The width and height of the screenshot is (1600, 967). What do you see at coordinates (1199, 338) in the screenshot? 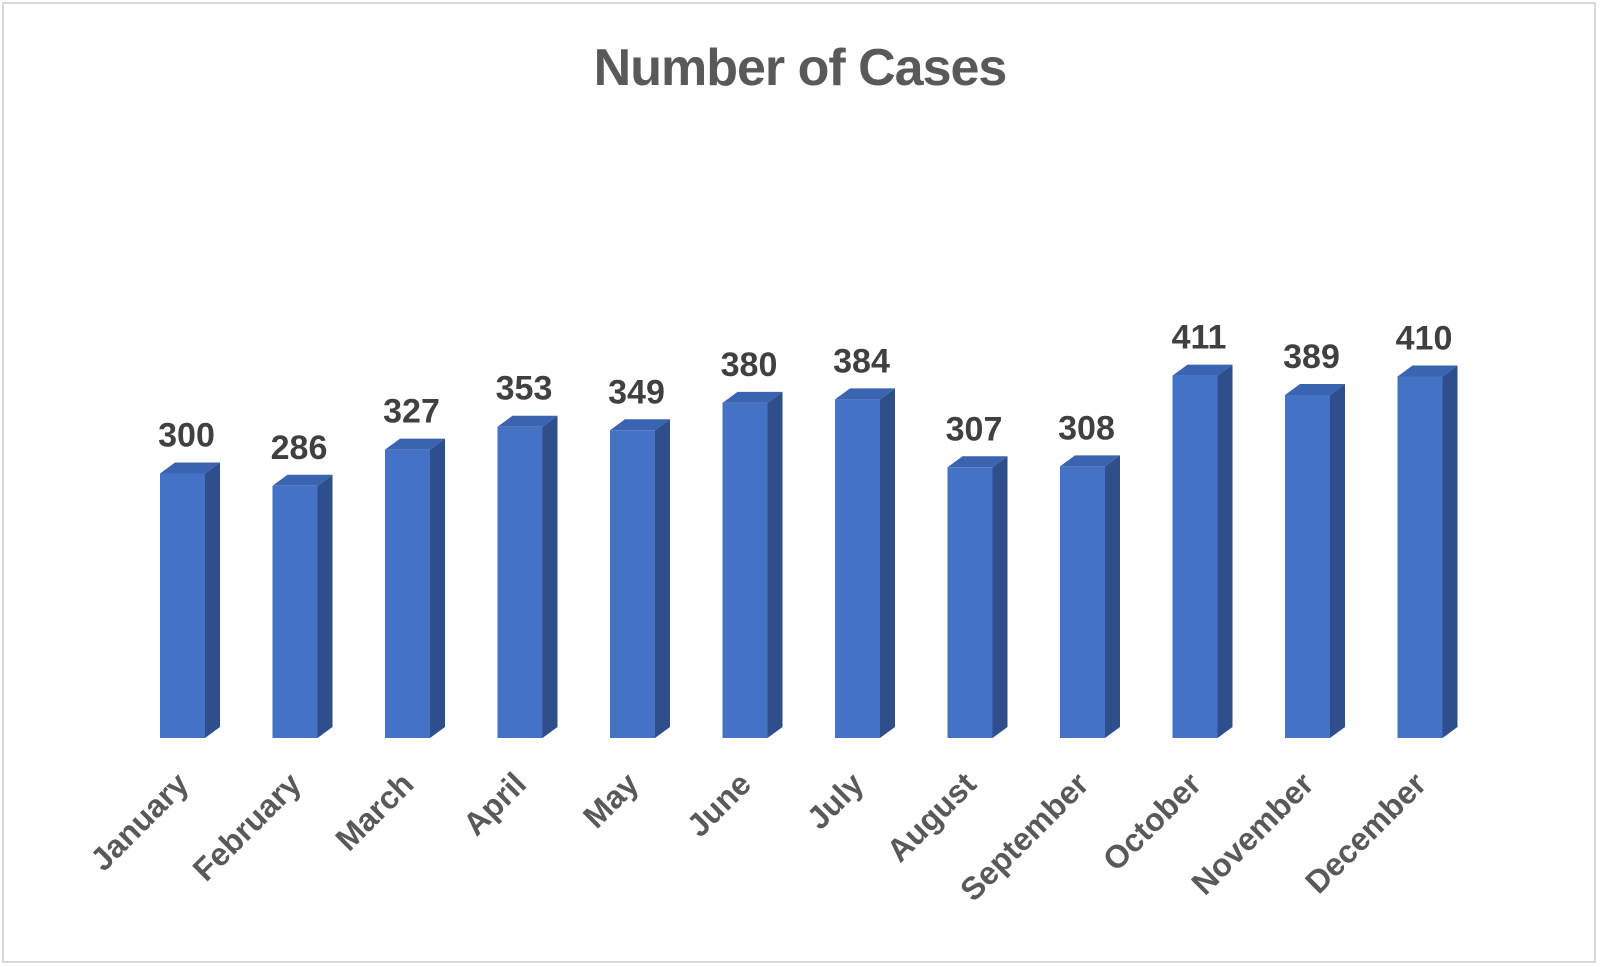
I see `data-label-october: 411` at bounding box center [1199, 338].